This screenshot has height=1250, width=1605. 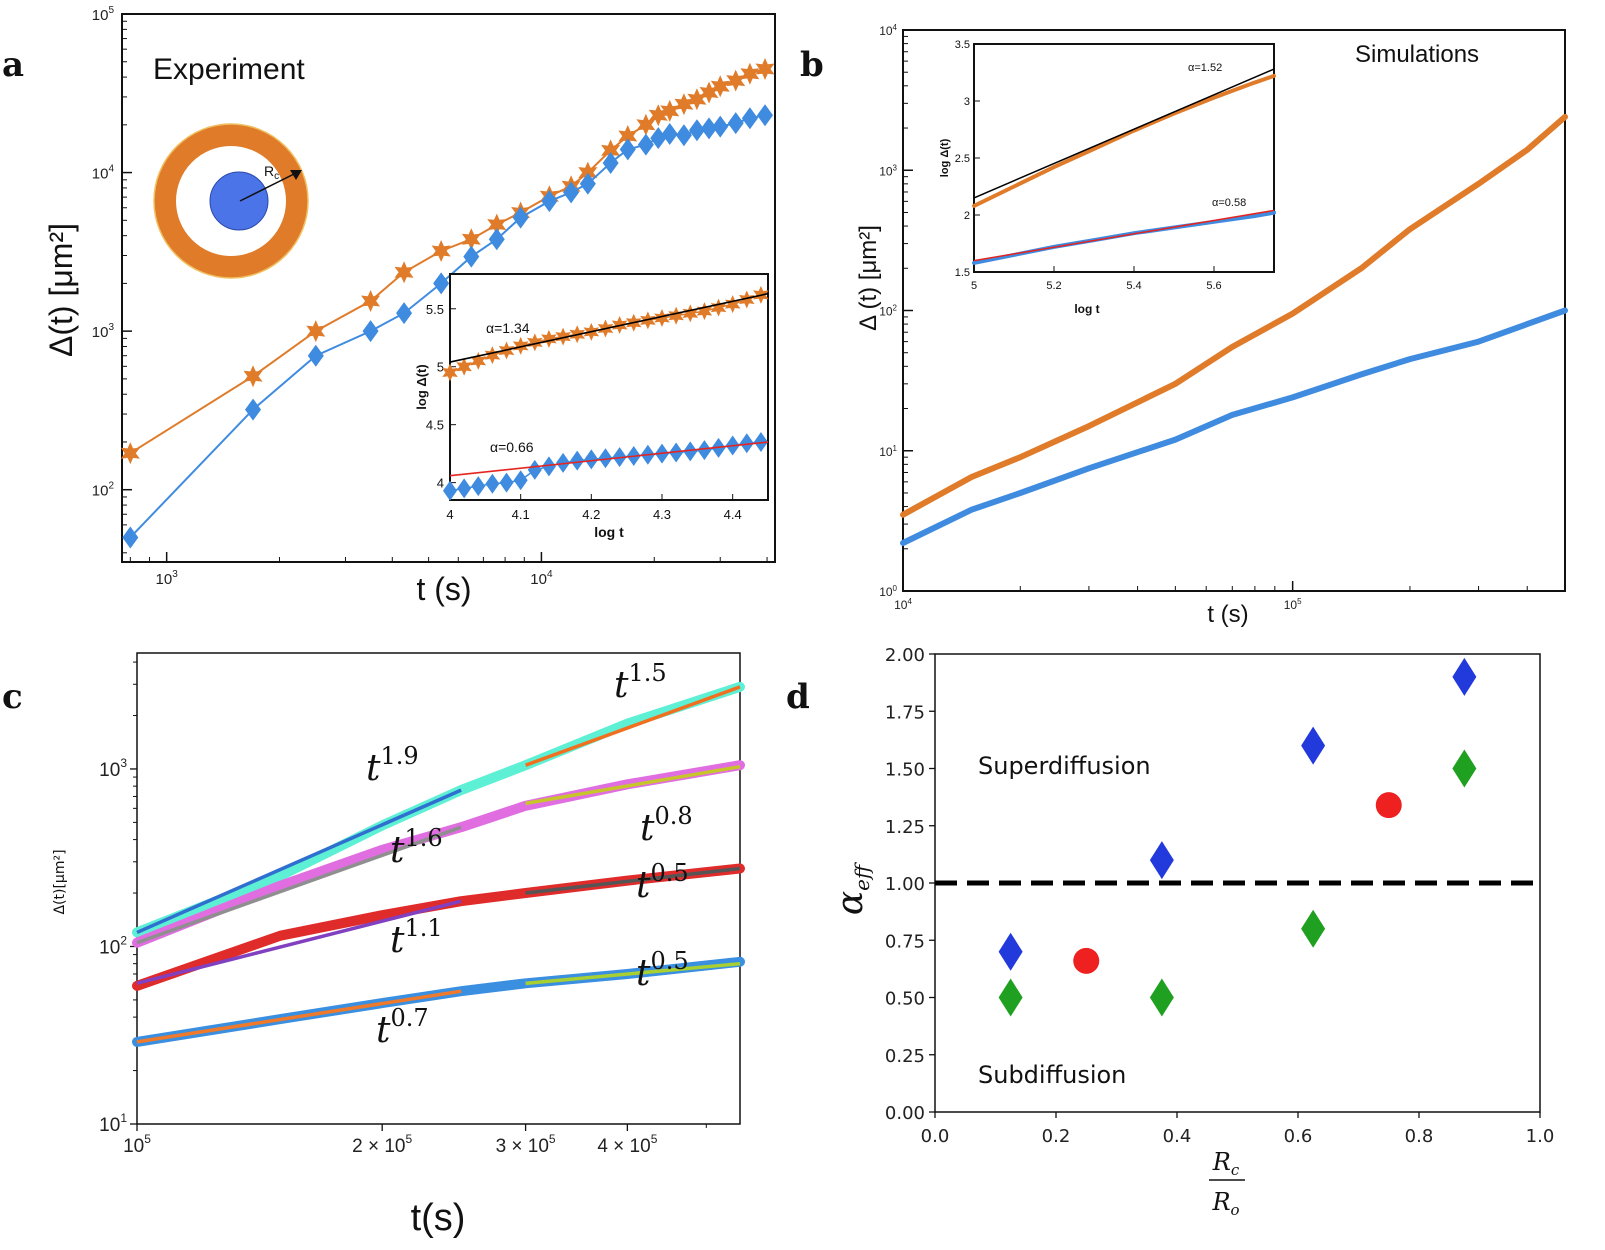 I want to click on panel-c-y-ticks: 10¹ 10² 10³, so click(x=118, y=898).